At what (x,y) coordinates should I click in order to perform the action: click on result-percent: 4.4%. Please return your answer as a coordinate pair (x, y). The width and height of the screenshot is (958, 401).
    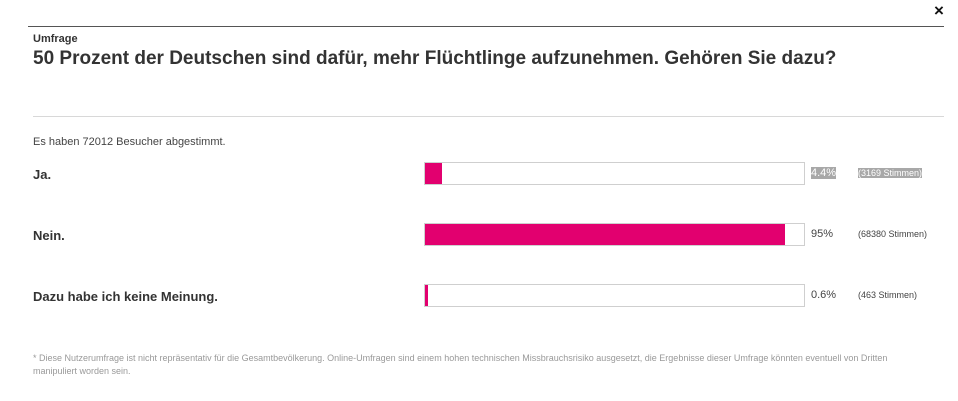
    Looking at the image, I should click on (824, 173).